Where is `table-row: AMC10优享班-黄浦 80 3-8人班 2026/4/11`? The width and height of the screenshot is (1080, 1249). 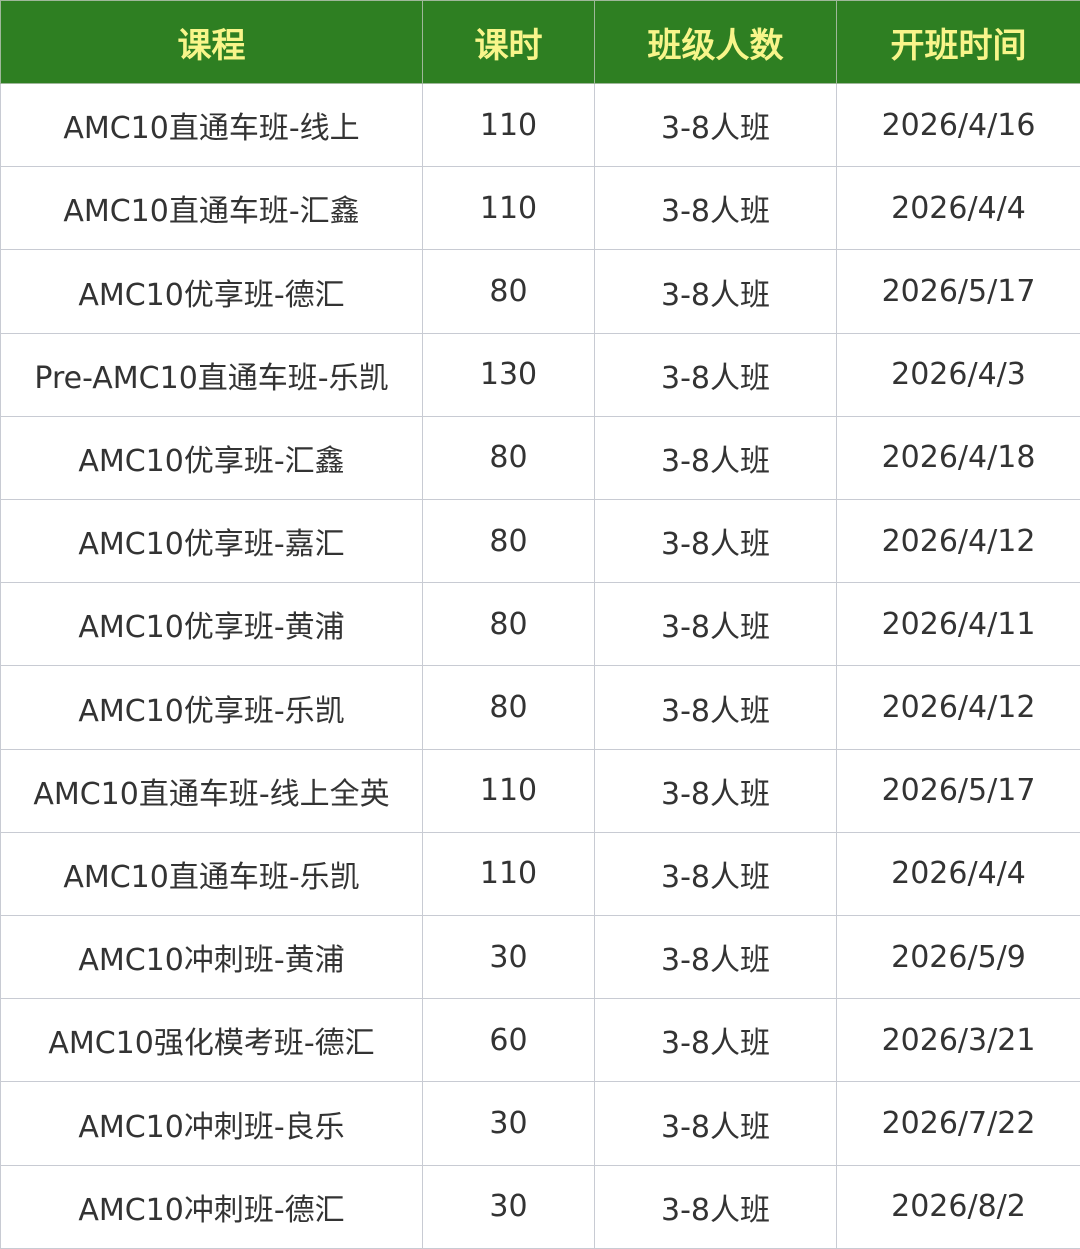
table-row: AMC10优享班-黄浦 80 3-8人班 2026/4/11 is located at coordinates (540, 624).